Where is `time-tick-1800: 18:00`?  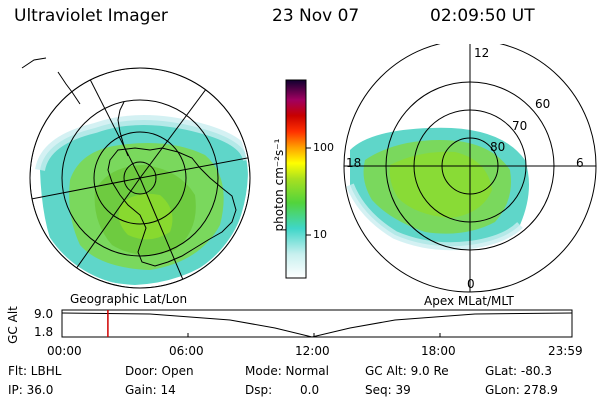
time-tick-1800: 18:00 is located at coordinates (438, 351).